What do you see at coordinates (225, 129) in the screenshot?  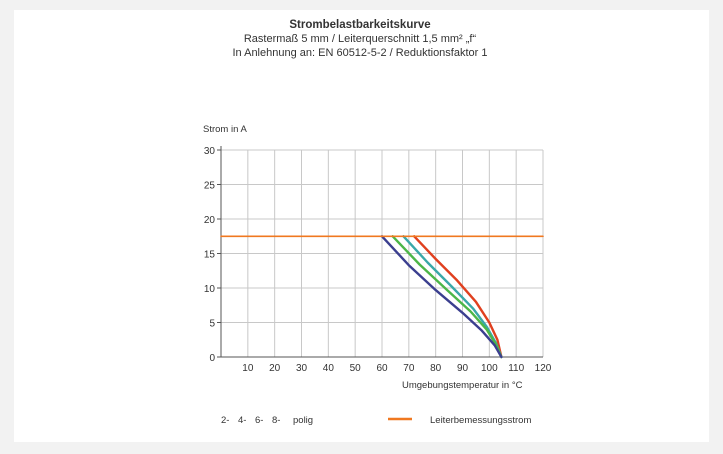 I see `y-axis-label: Strom in A` at bounding box center [225, 129].